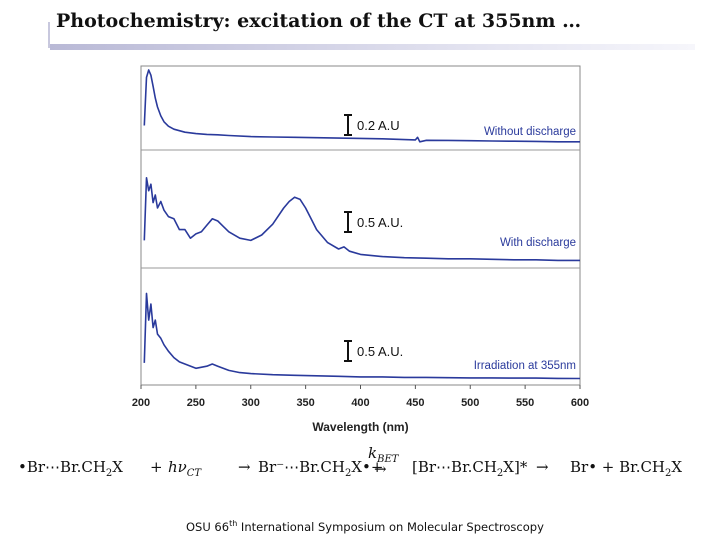  What do you see at coordinates (525, 403) in the screenshot?
I see `x-tick-label: 550` at bounding box center [525, 403].